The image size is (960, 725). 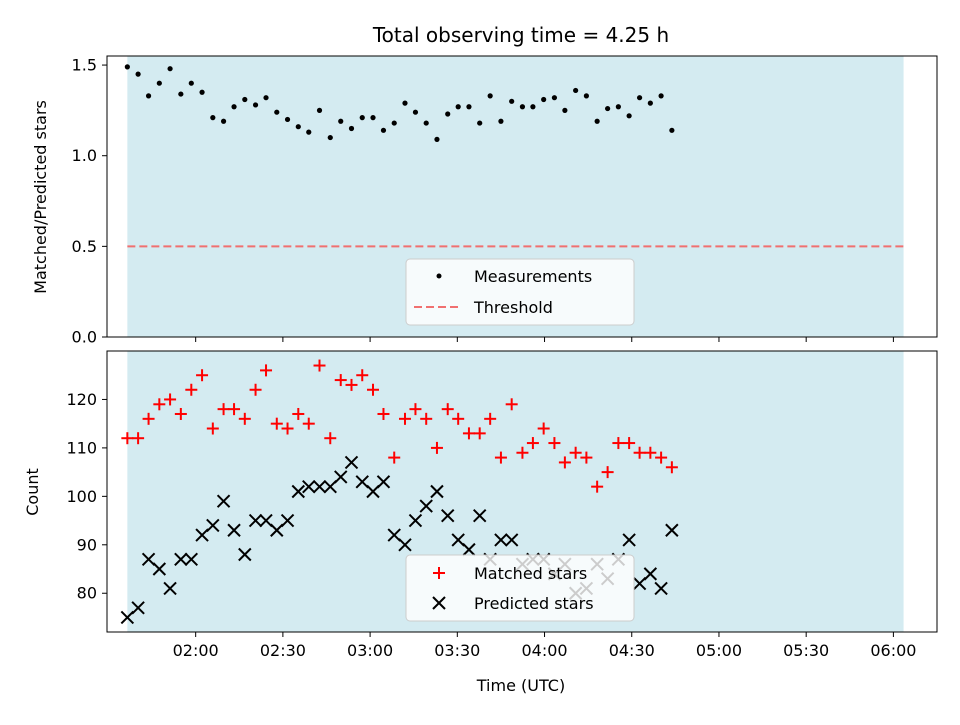 I want to click on x-tick-label: 02:30, so click(x=283, y=650).